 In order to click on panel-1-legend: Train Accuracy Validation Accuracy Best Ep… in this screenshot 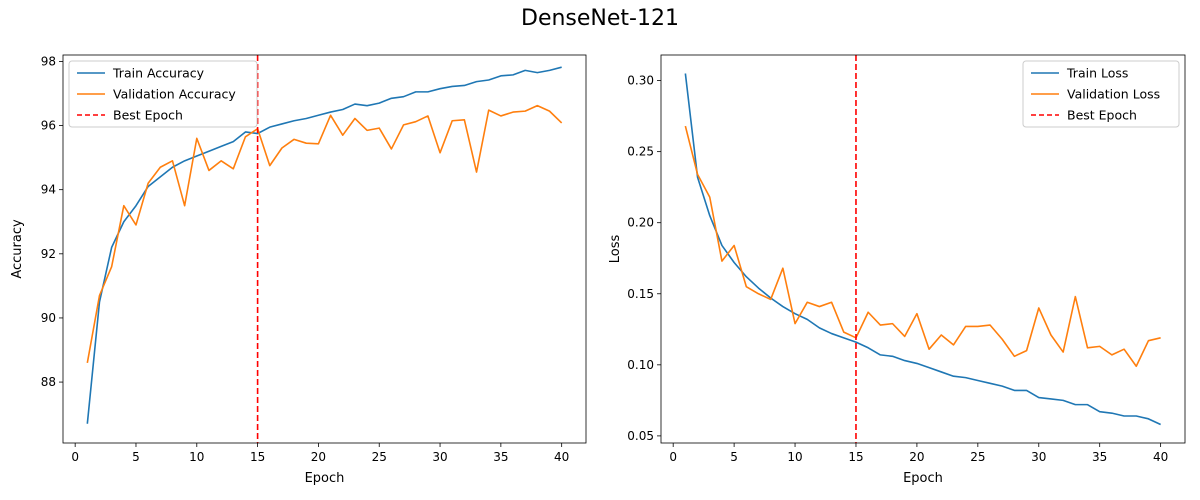, I will do `click(163, 94)`.